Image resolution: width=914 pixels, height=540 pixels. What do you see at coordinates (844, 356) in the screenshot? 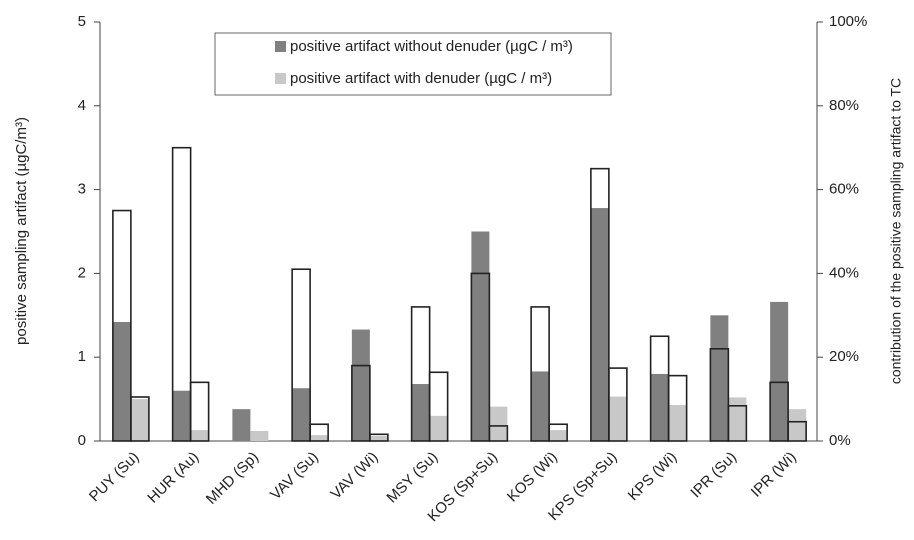
I see `y2-tick-label: 20%` at bounding box center [844, 356].